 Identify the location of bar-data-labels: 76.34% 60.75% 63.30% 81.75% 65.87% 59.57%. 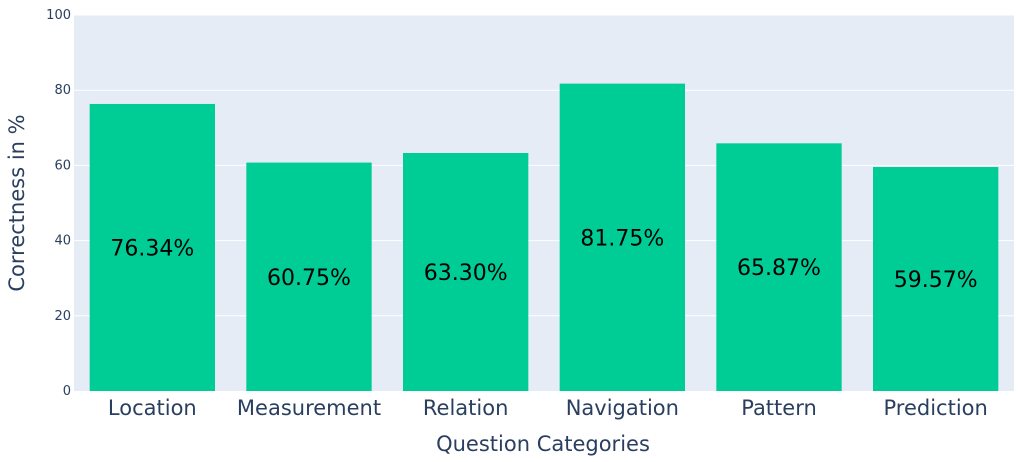
(543, 259).